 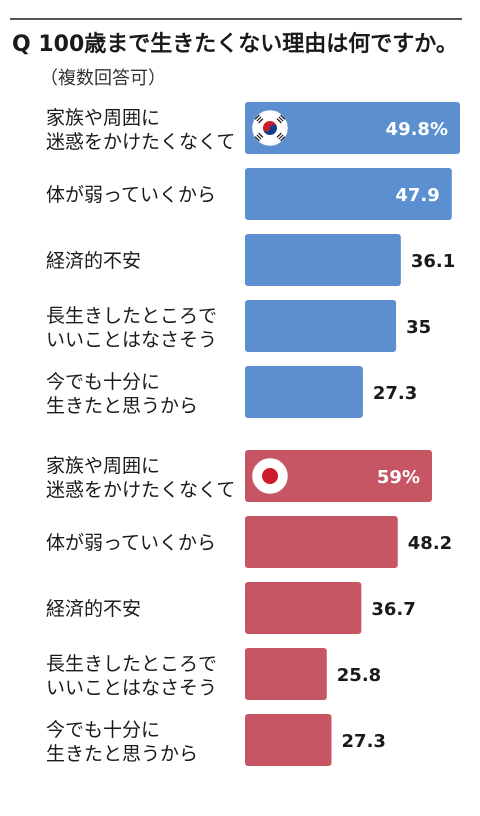 What do you see at coordinates (359, 675) in the screenshot?
I see `data-label: 25.8` at bounding box center [359, 675].